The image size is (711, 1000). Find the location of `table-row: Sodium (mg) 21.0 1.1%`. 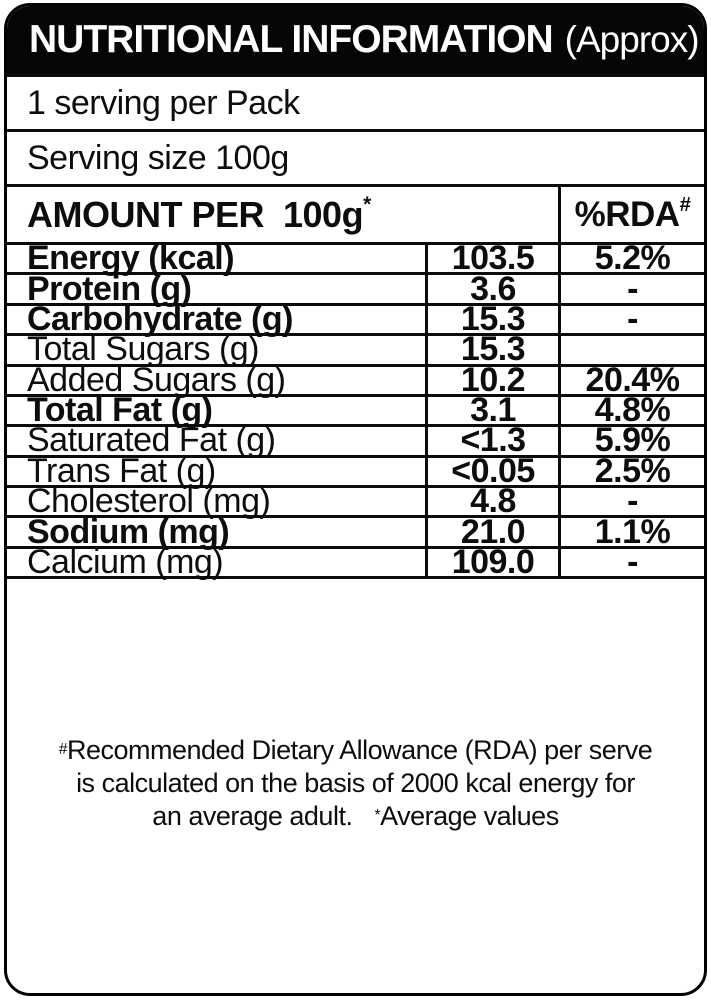

table-row: Sodium (mg) 21.0 1.1% is located at coordinates (355, 531).